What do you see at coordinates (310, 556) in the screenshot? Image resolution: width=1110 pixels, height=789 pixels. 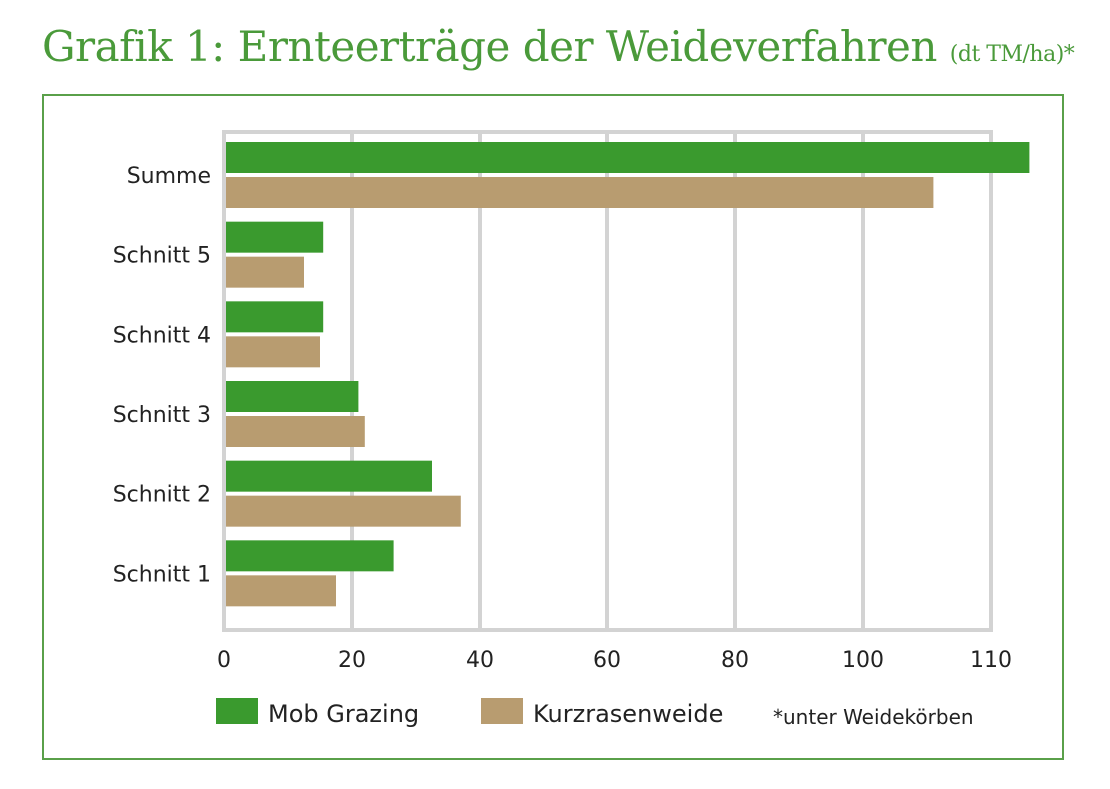 I see `bar-schnitt-1-mob-grazing` at bounding box center [310, 556].